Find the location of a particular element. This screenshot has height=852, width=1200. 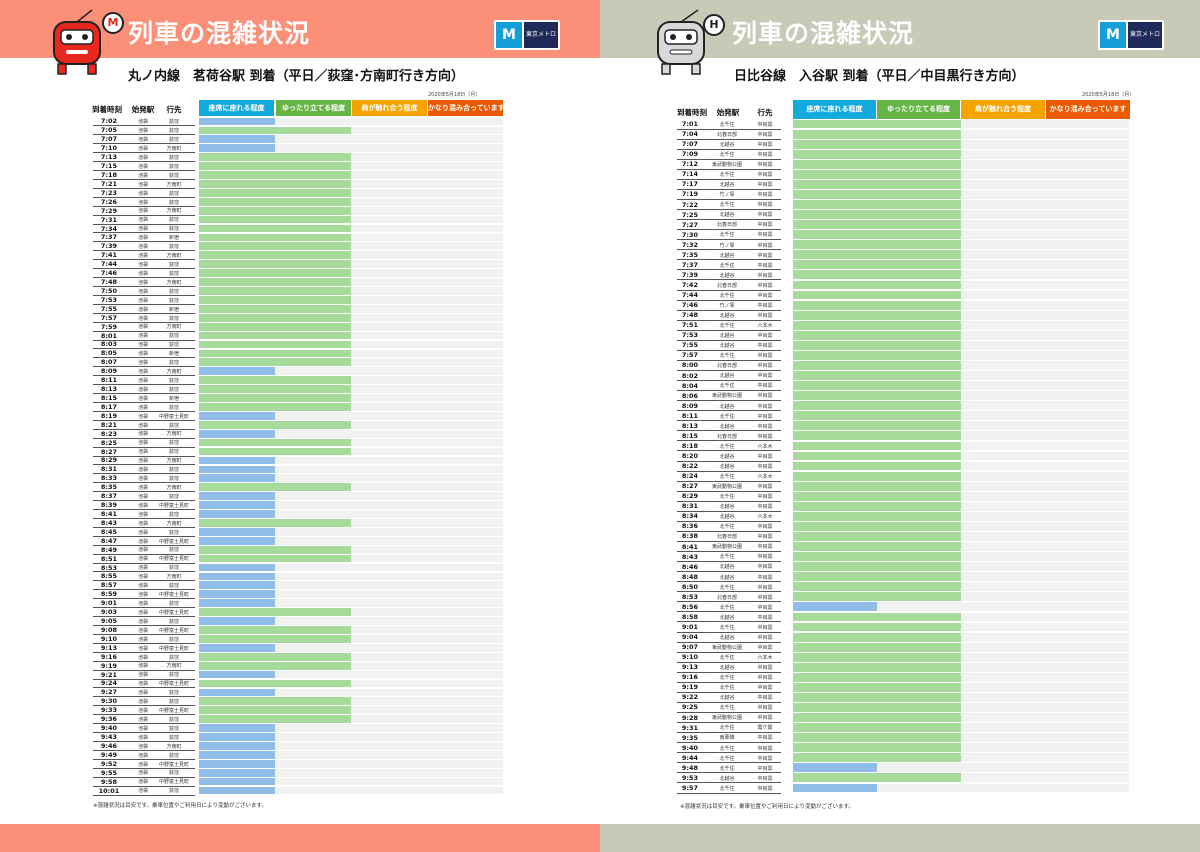

row-time: 8:01 is located at coordinates (109, 335).